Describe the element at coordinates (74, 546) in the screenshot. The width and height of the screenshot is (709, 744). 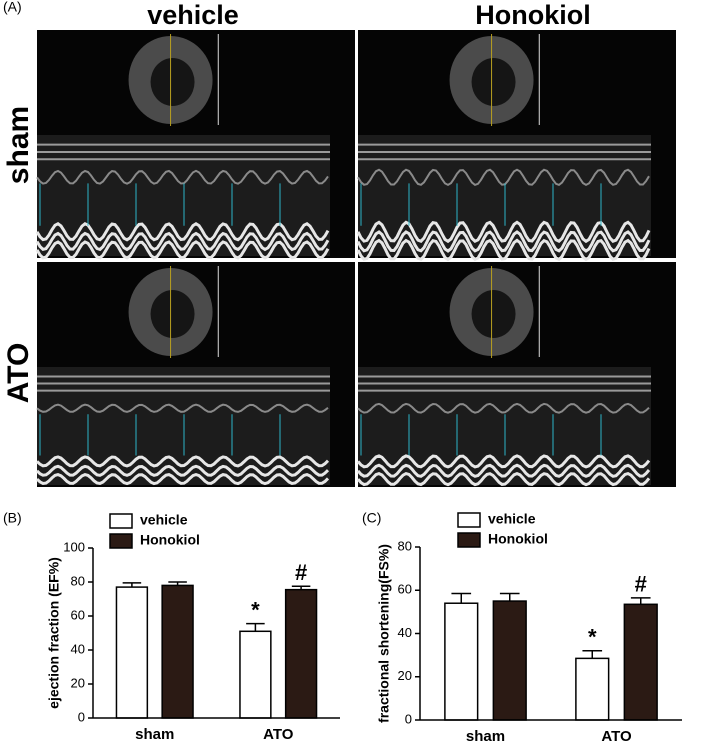
I see `y-tick-label: 100` at that location.